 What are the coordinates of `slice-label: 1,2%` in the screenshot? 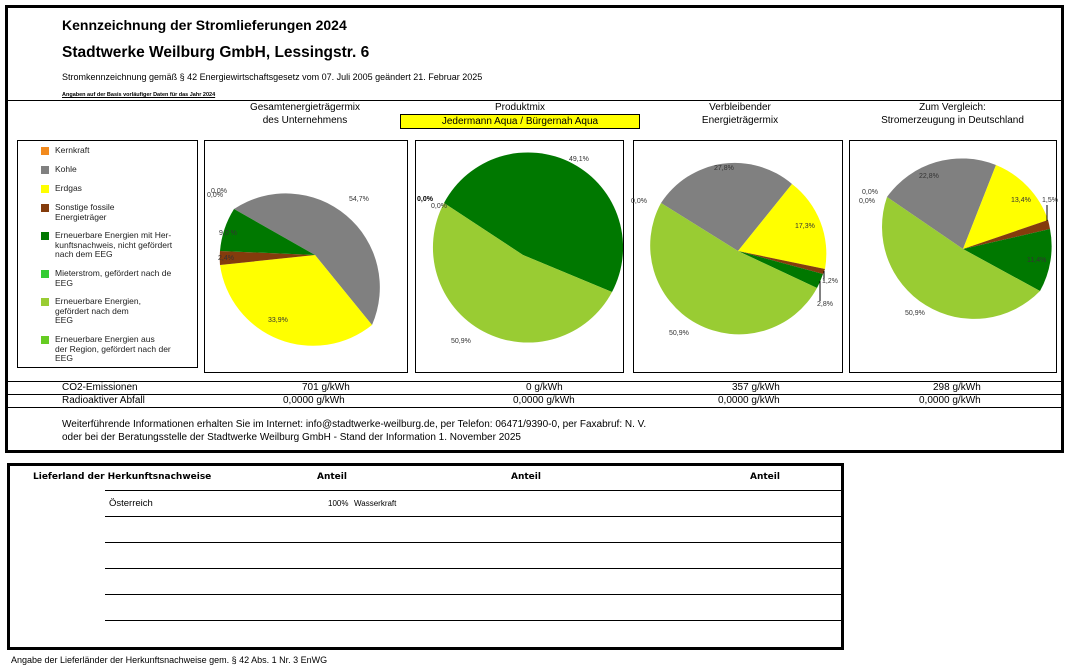 It's located at (830, 281).